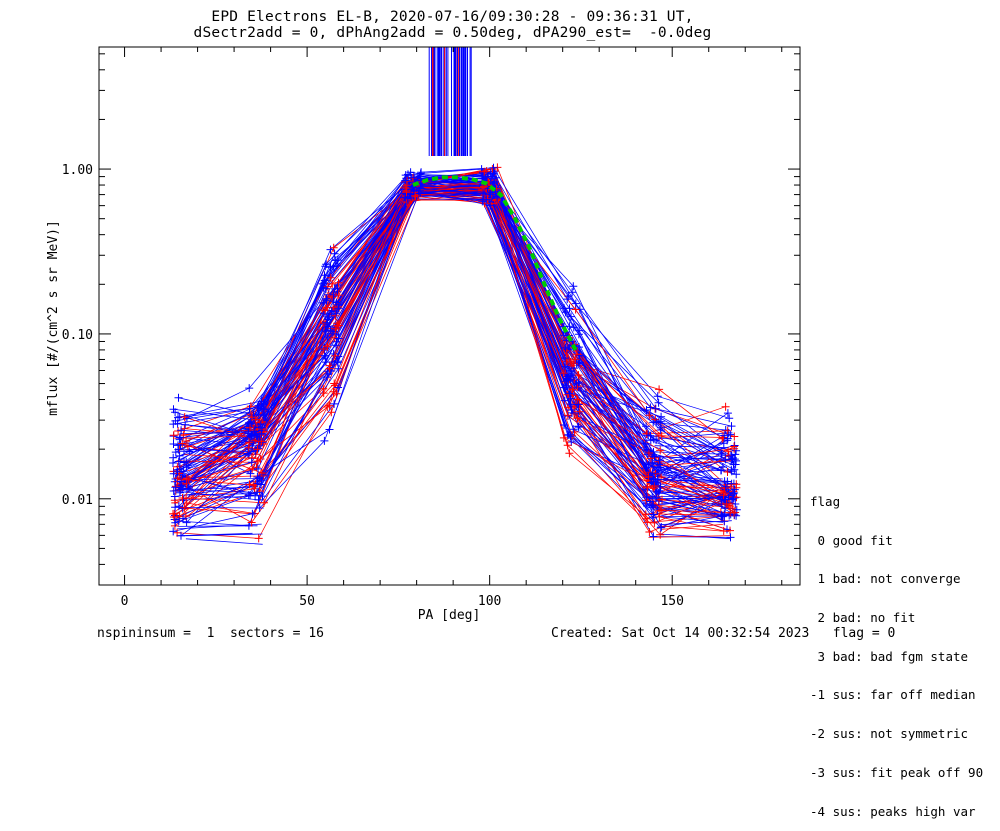  Describe the element at coordinates (53, 318) in the screenshot. I see `y-axis-label: mflux [#/(cm^2 s sr MeV)]` at that location.